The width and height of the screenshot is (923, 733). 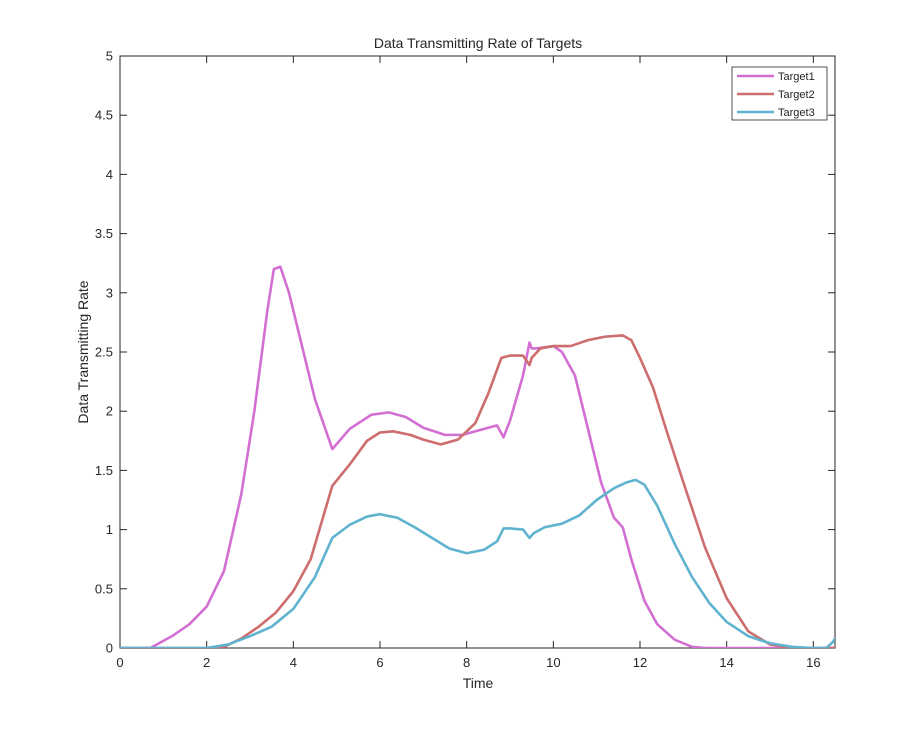 I want to click on y-axis-title: Data Transmitting Rate, so click(x=83, y=351).